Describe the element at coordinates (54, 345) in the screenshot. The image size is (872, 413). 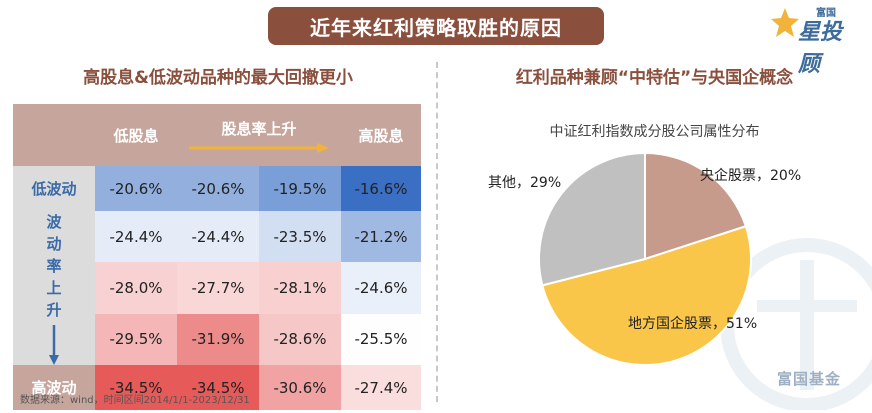
I see `down-arrow-icon` at that location.